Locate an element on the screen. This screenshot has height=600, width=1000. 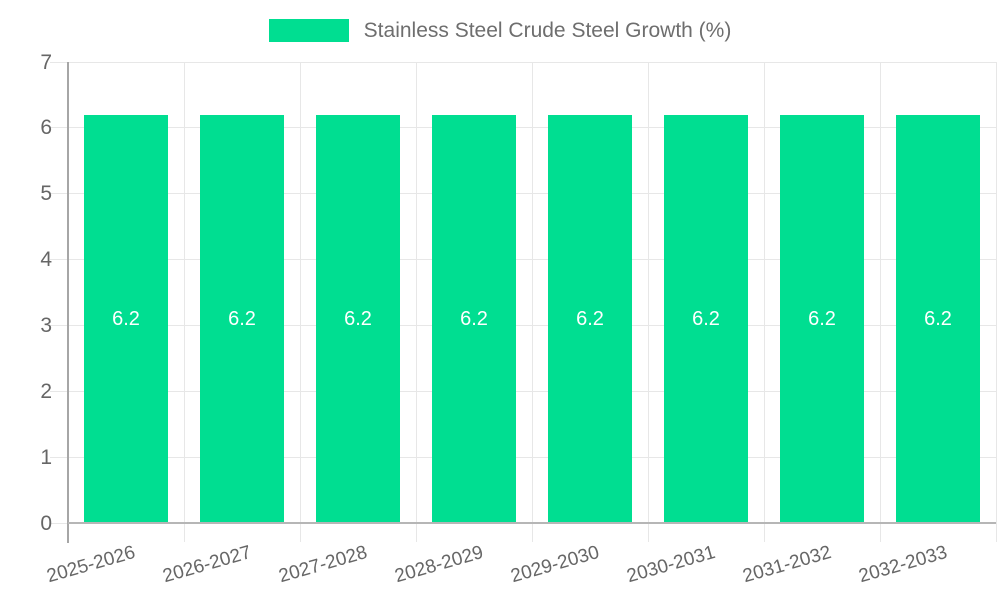
x-axis-tick-label: 2025-2026 is located at coordinates (91, 565).